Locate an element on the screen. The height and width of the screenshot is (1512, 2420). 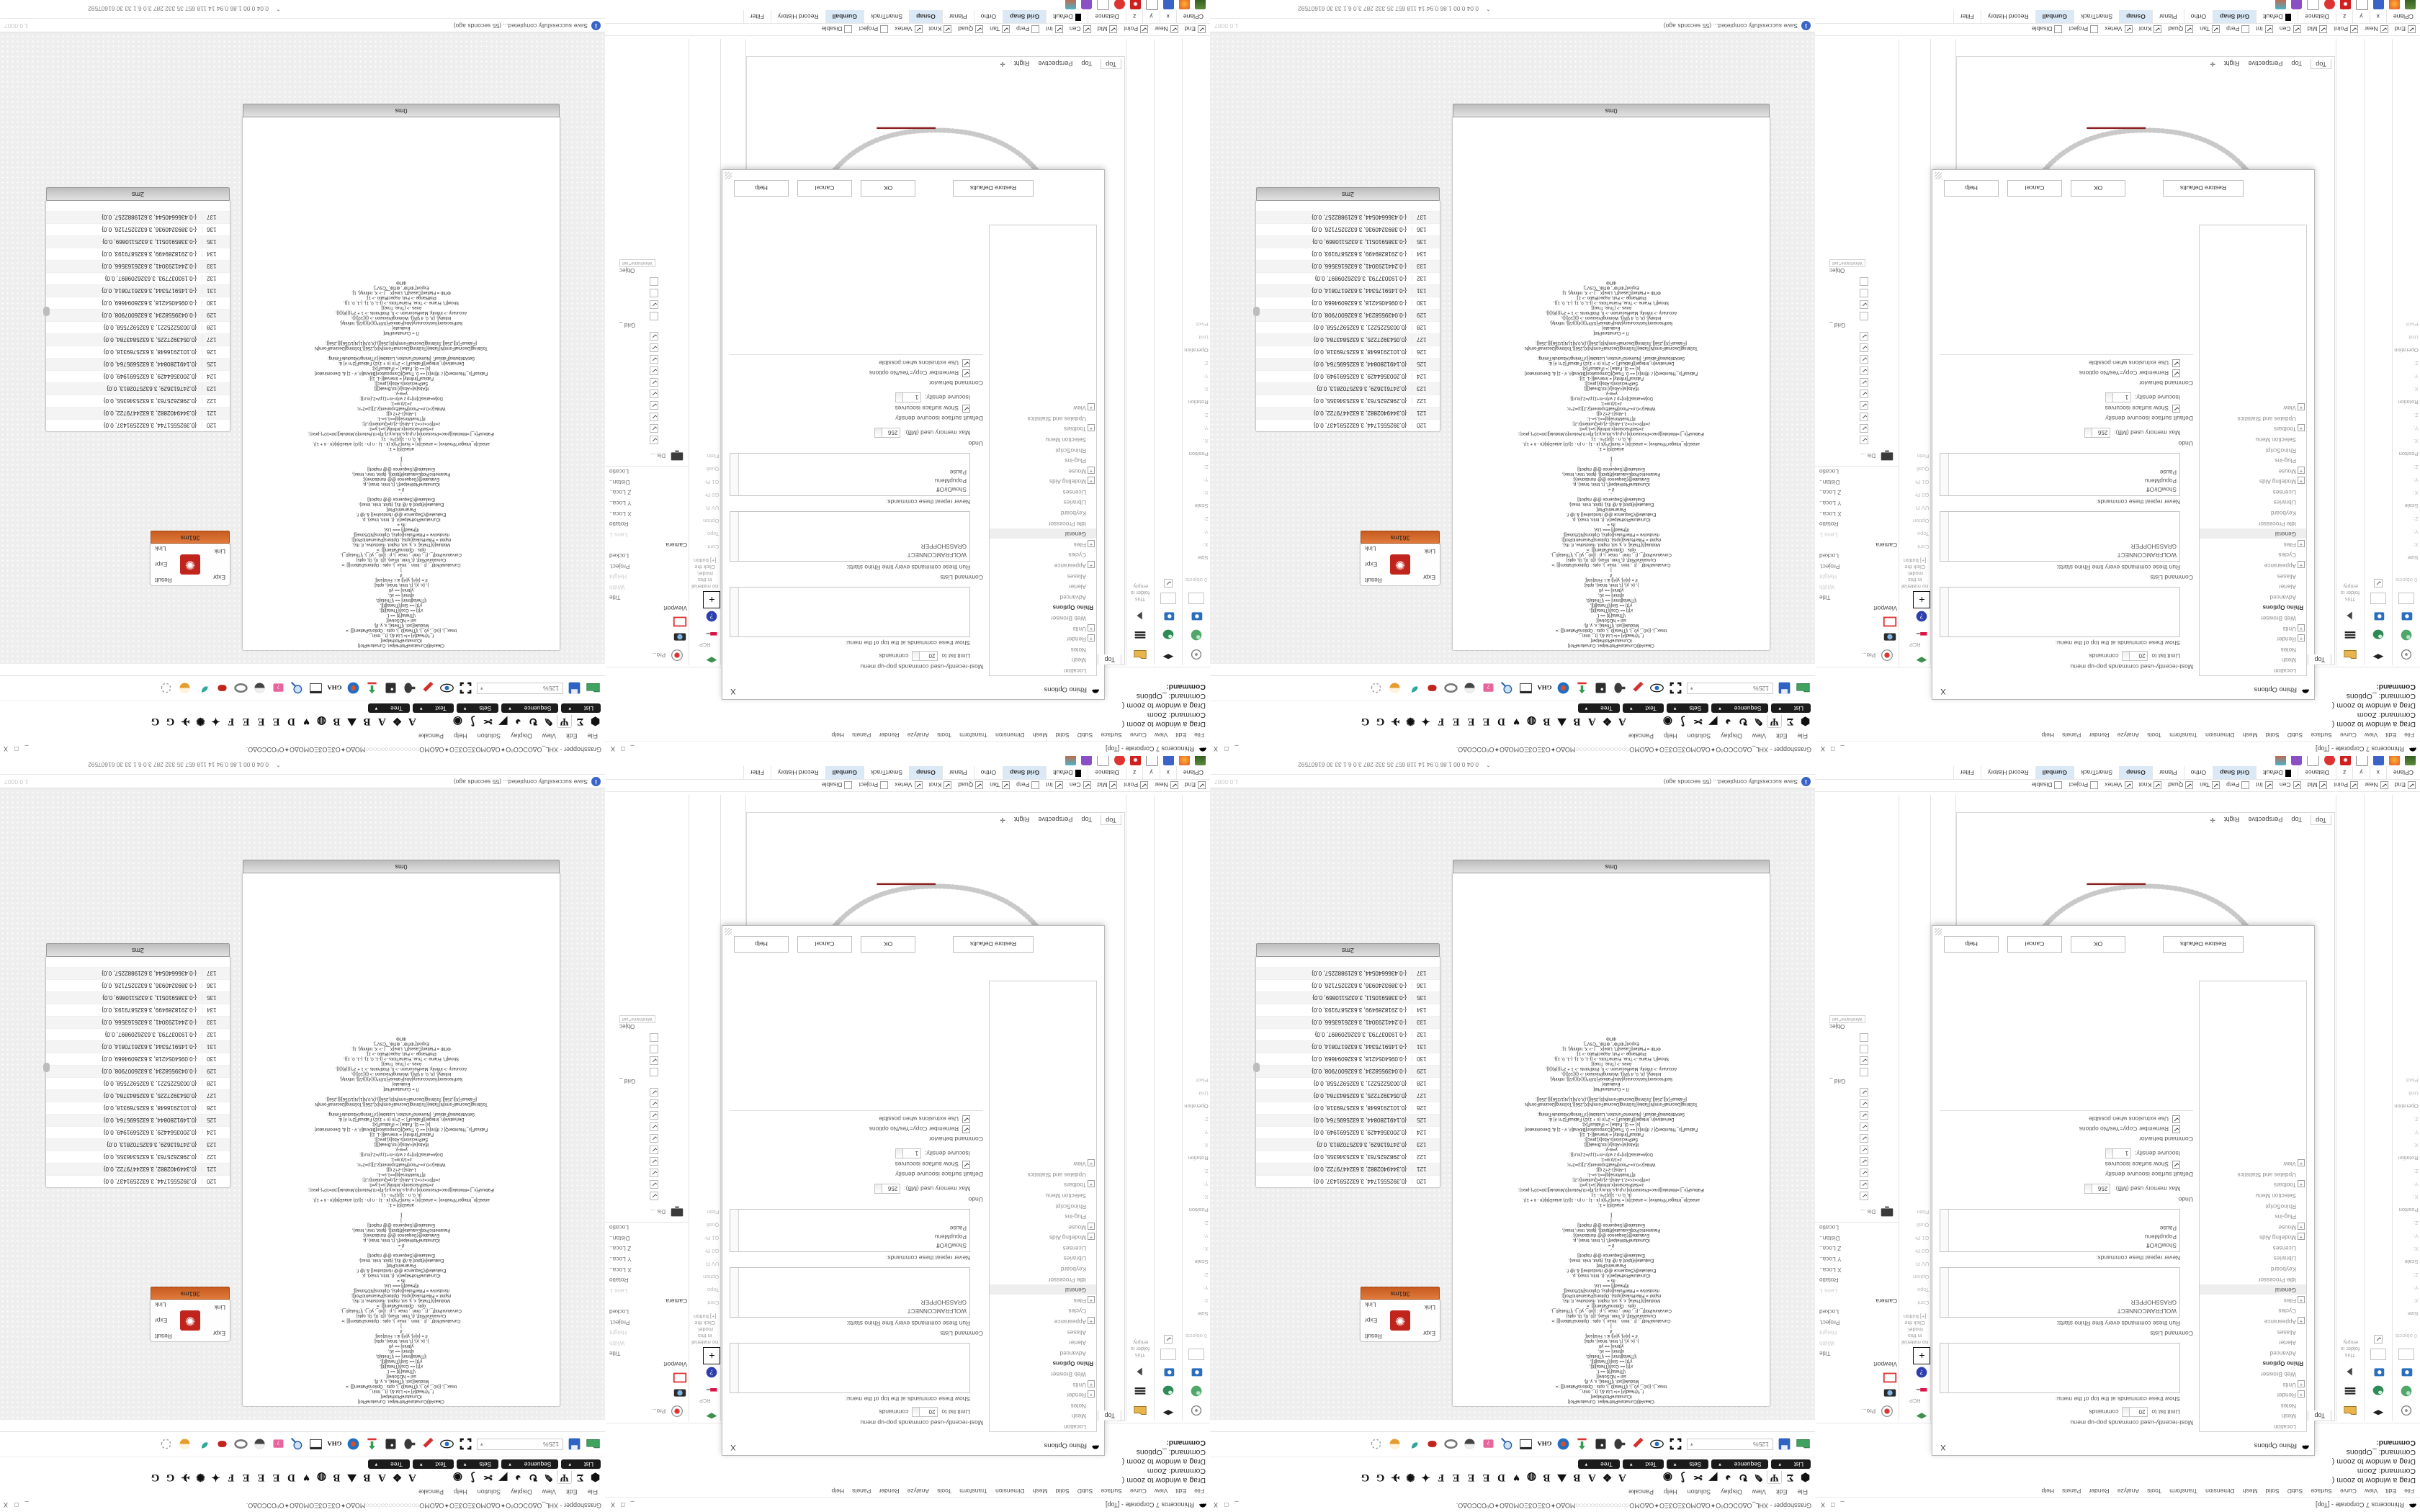
intersect-icon: ✂ is located at coordinates (488, 721).